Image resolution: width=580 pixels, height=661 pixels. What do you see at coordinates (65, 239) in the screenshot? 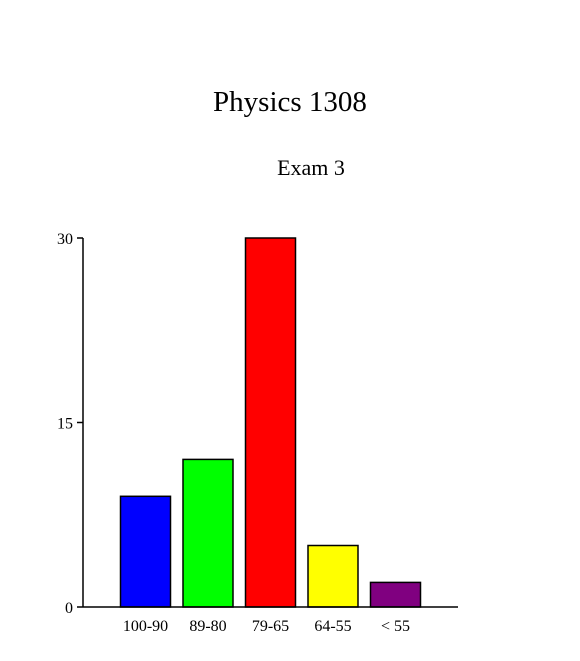
I see `y-tick-label-2: 30` at bounding box center [65, 239].